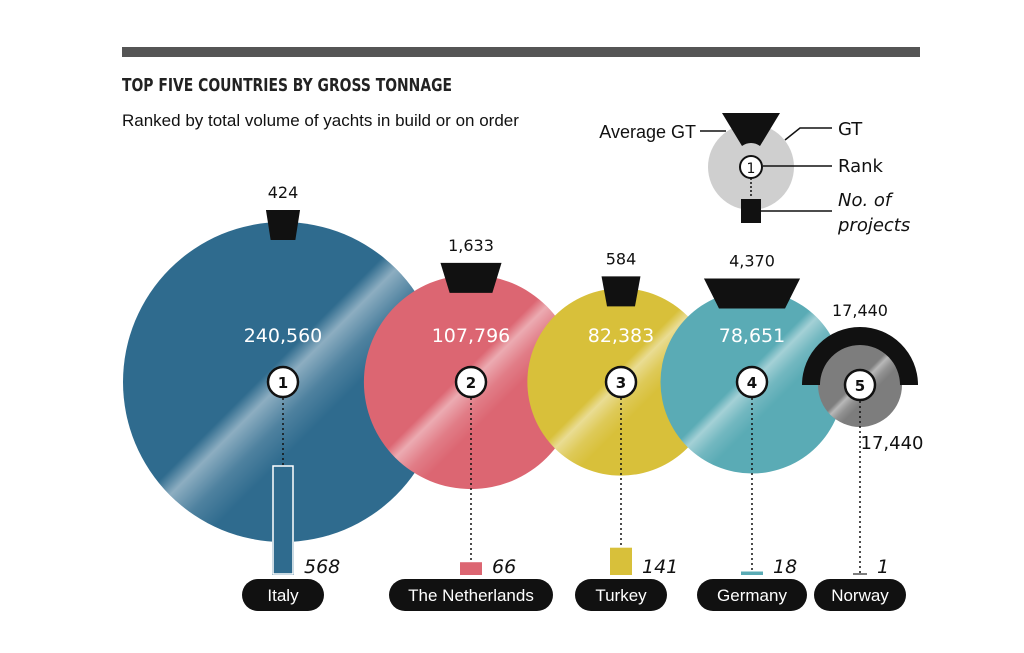 This screenshot has height=653, width=1024. Describe the element at coordinates (850, 129) in the screenshot. I see `legend-gt-label: GT` at that location.